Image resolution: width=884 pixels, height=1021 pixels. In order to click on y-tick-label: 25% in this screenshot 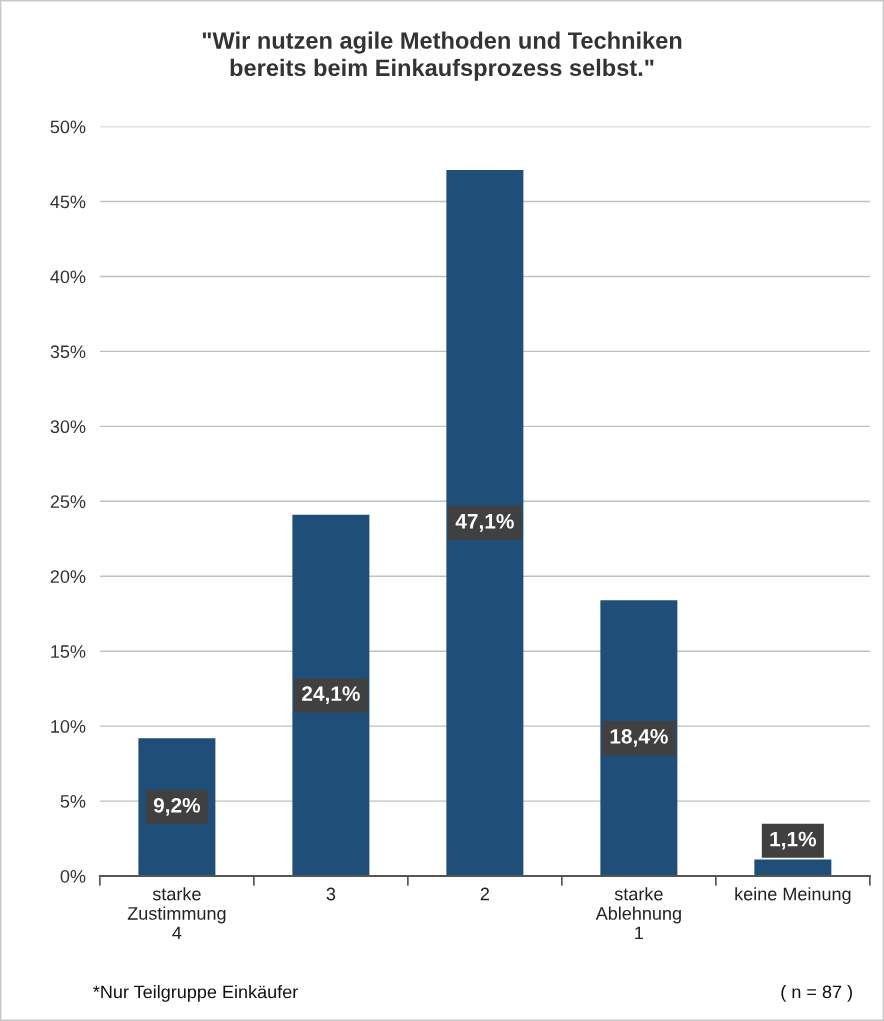, I will do `click(68, 502)`.